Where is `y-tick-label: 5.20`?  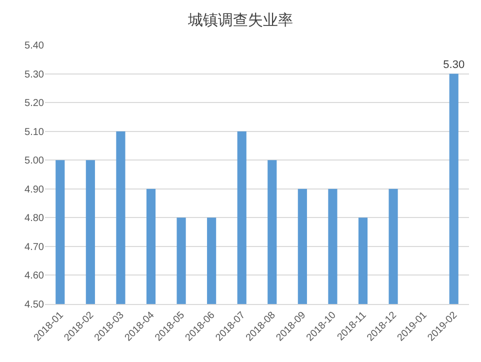 y-tick-label: 5.20 is located at coordinates (34, 104).